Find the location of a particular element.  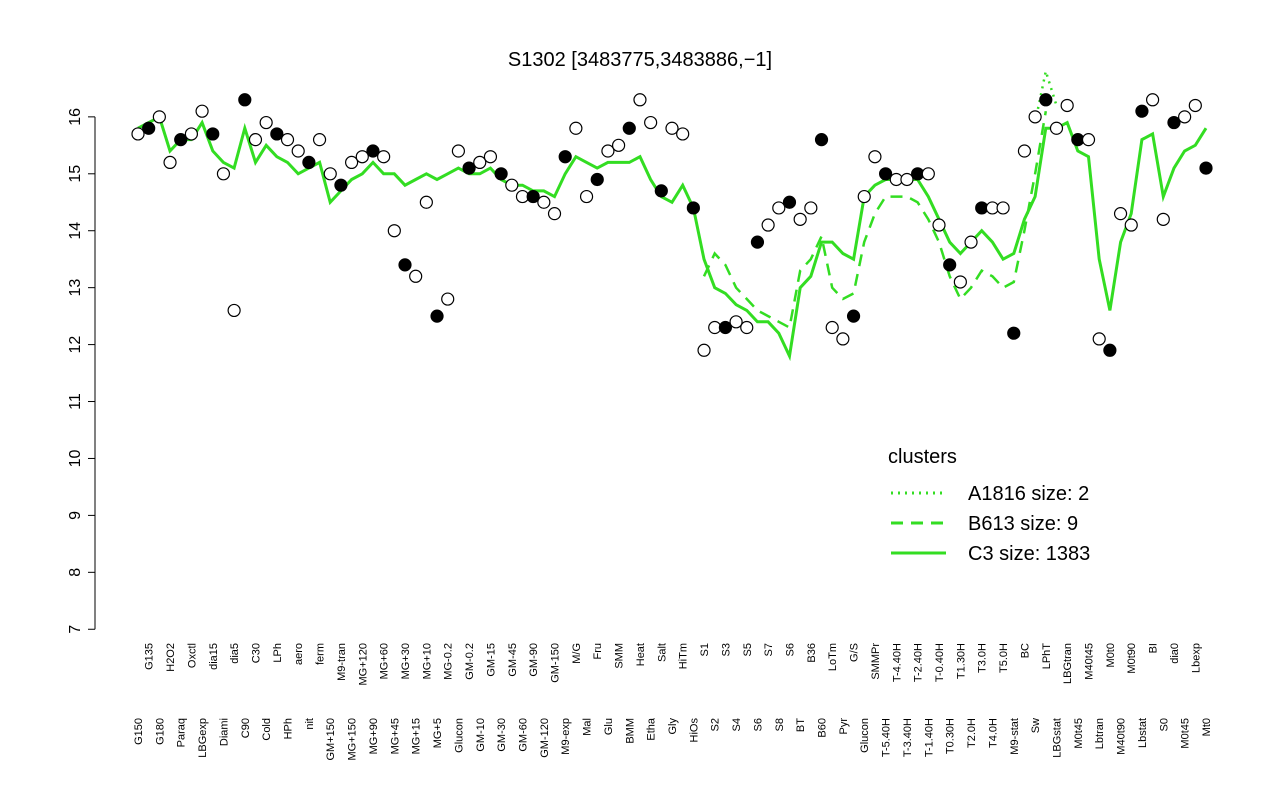

x-tick-label: aero is located at coordinates (299, 654).